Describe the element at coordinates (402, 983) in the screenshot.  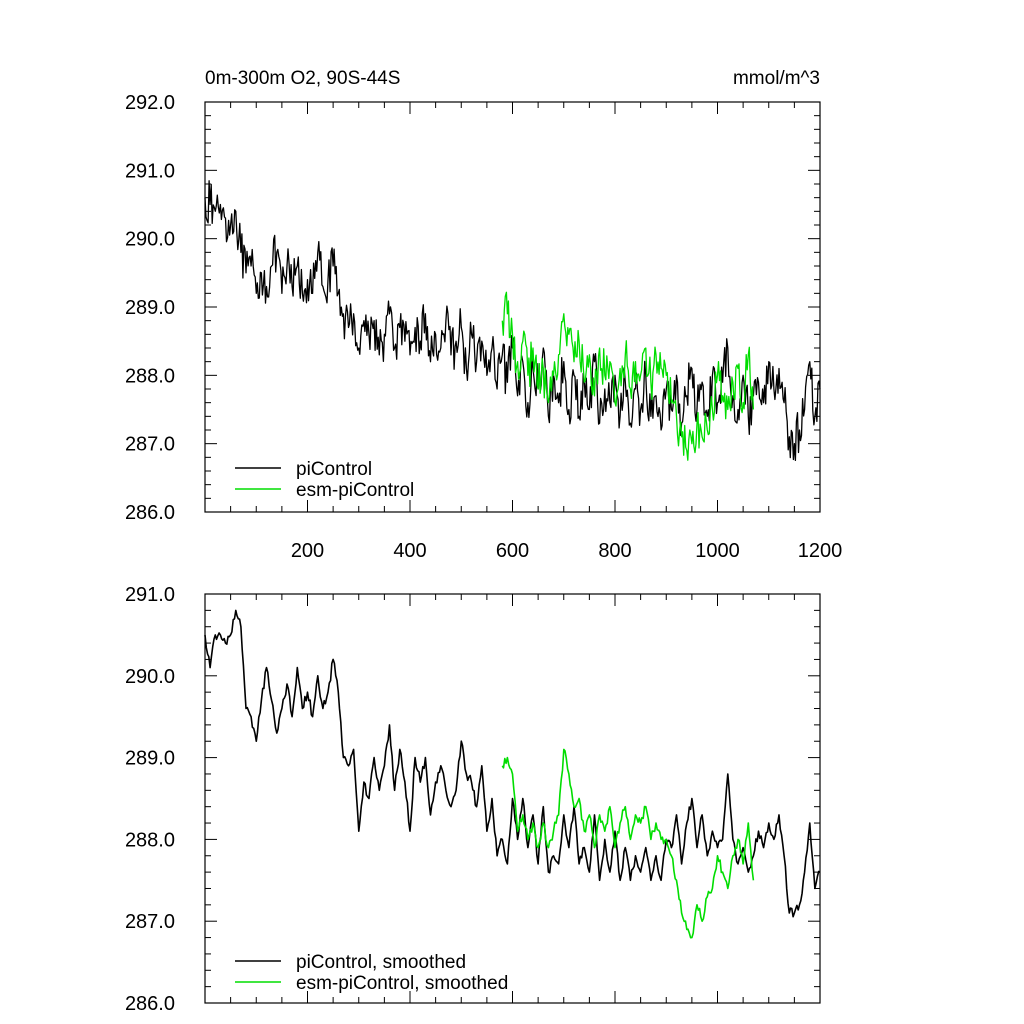
I see `legend-label-esm-picontrol-smoothed: esm-piControl, smoothed` at that location.